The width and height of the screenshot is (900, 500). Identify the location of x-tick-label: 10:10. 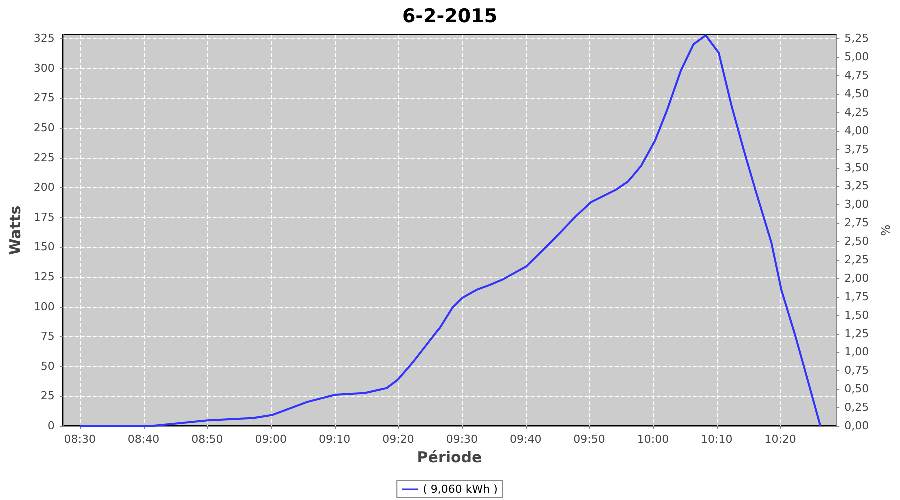
(717, 439).